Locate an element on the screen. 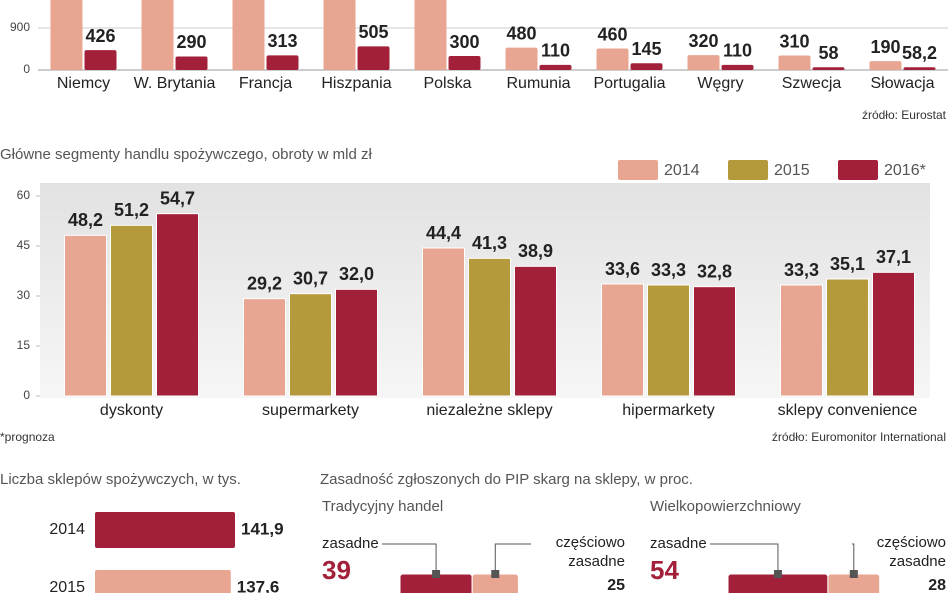 This screenshot has width=948, height=593. legend-label: 2014 is located at coordinates (682, 170).